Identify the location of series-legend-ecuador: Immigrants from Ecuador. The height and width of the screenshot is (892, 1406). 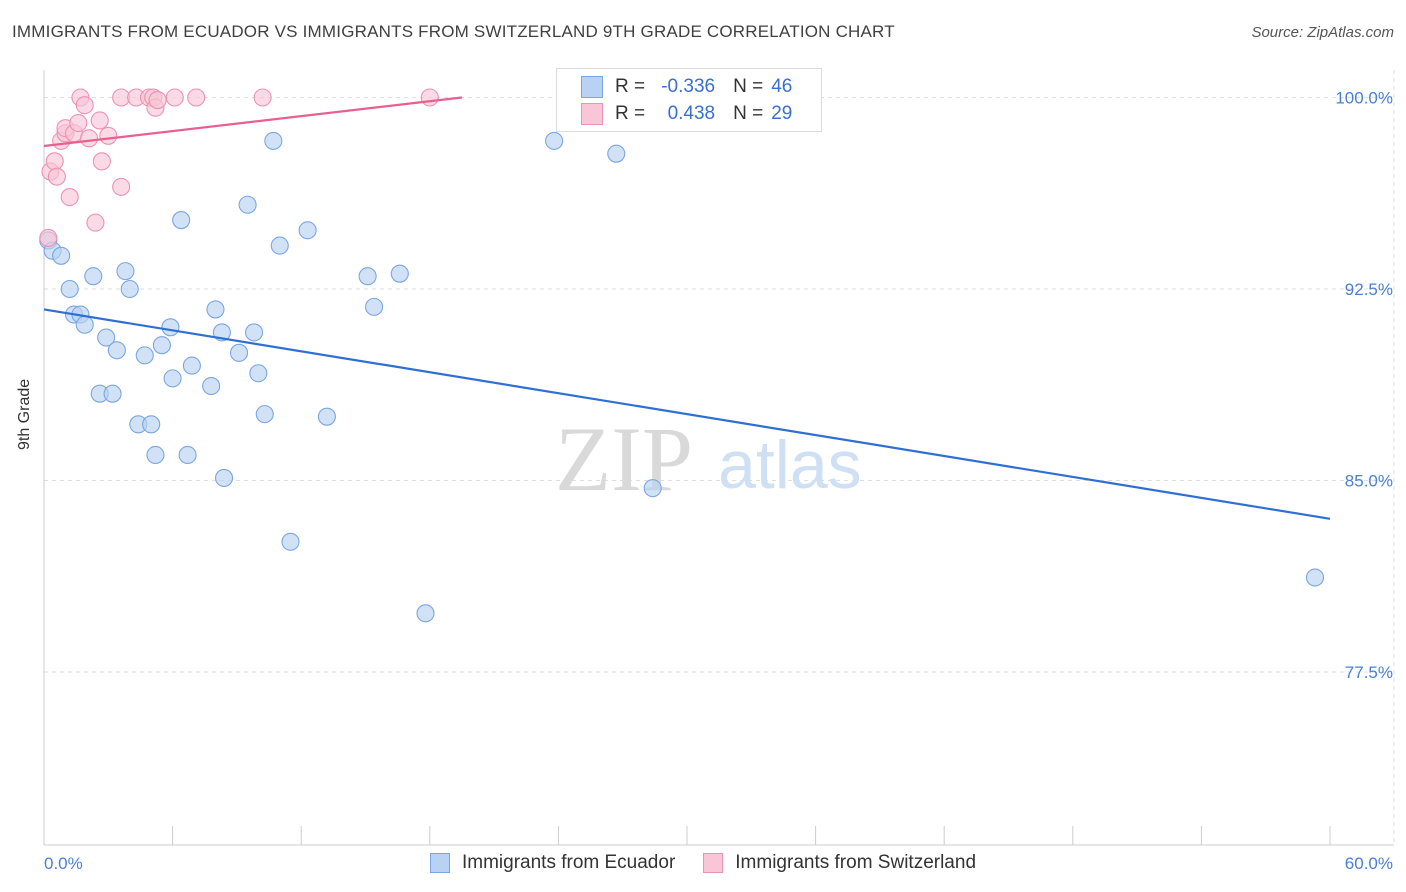
(552, 863).